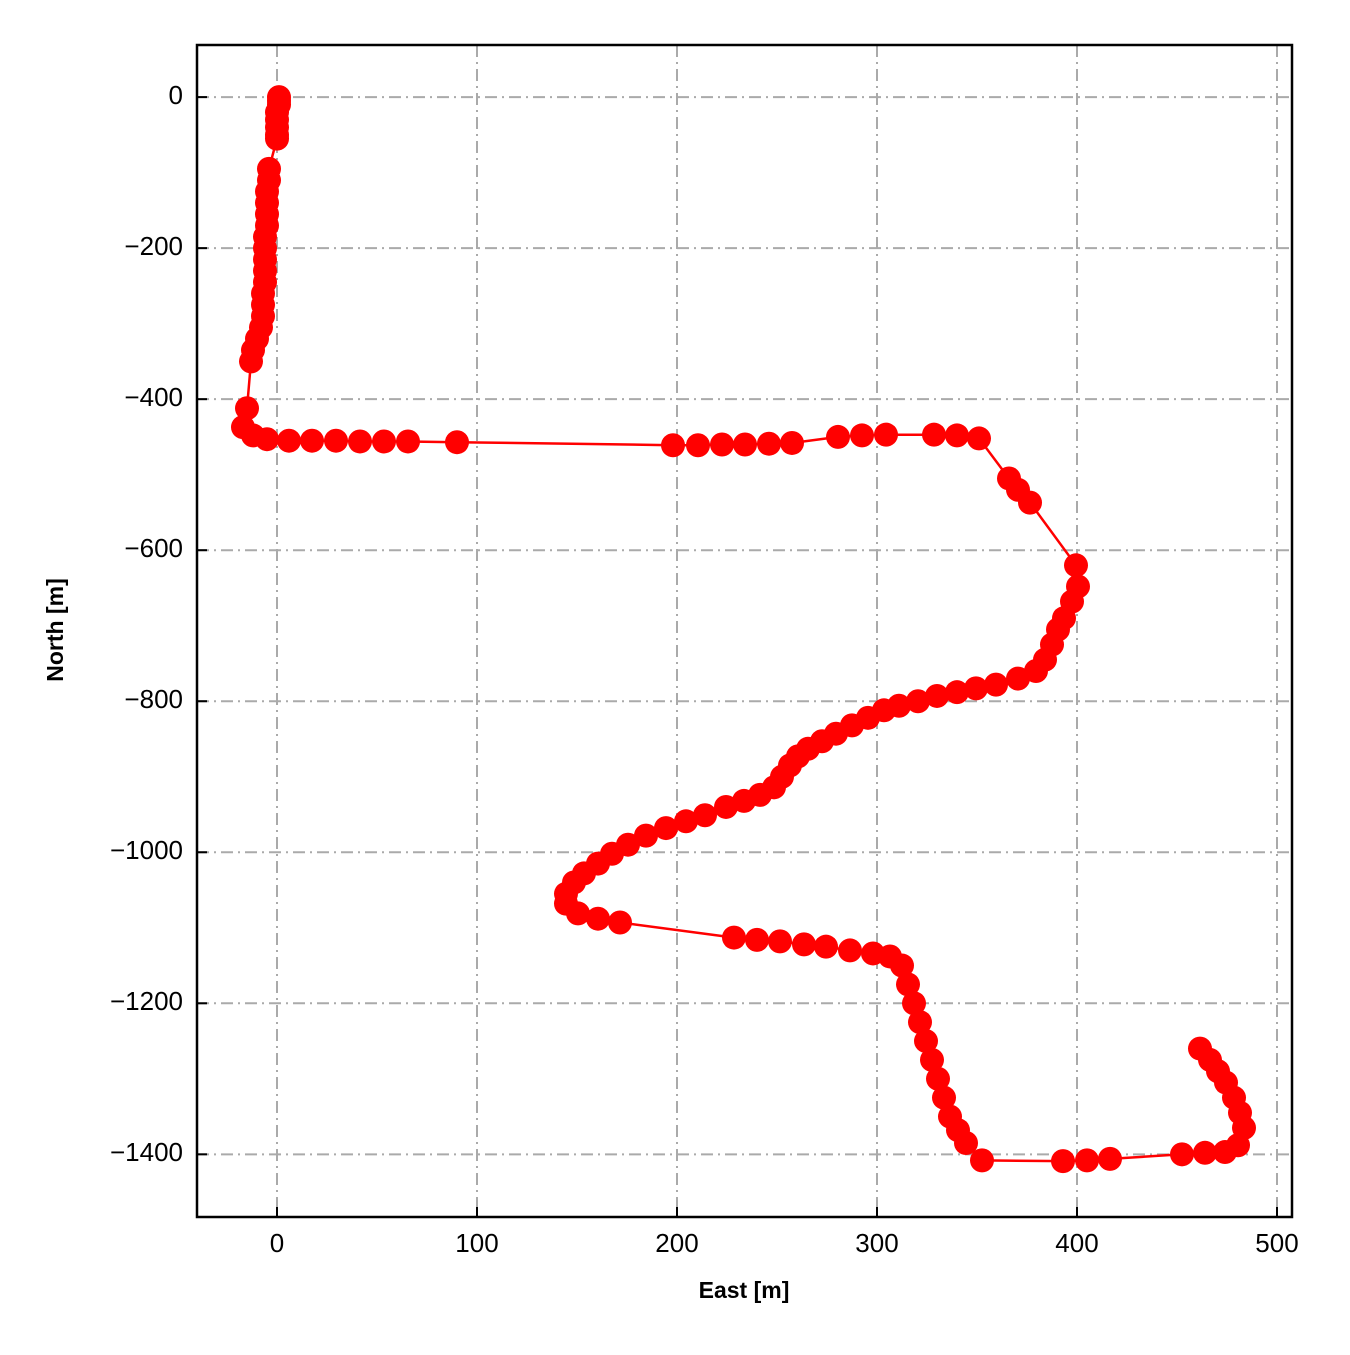 Image resolution: width=1350 pixels, height=1355 pixels. What do you see at coordinates (476, 1243) in the screenshot?
I see `x-tick-label: 100` at bounding box center [476, 1243].